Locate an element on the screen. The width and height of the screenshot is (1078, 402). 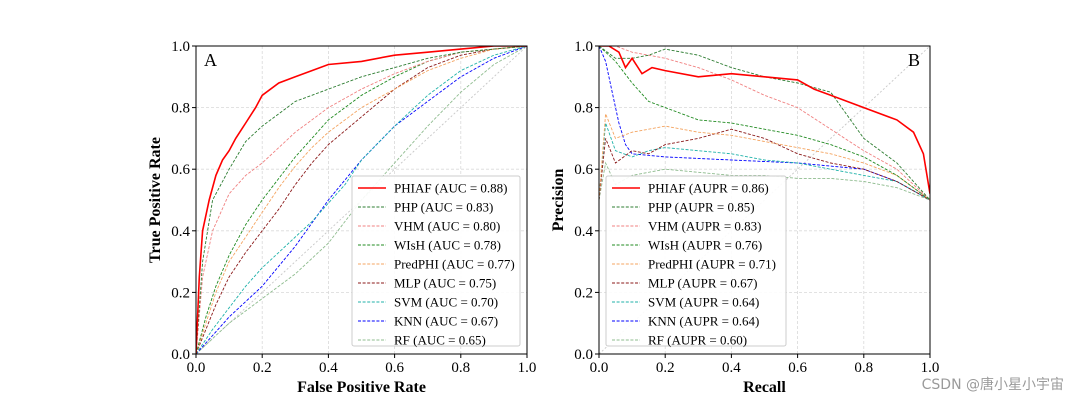
legend-entry: WIsH (AUPR = 0.76) is located at coordinates (705, 245).